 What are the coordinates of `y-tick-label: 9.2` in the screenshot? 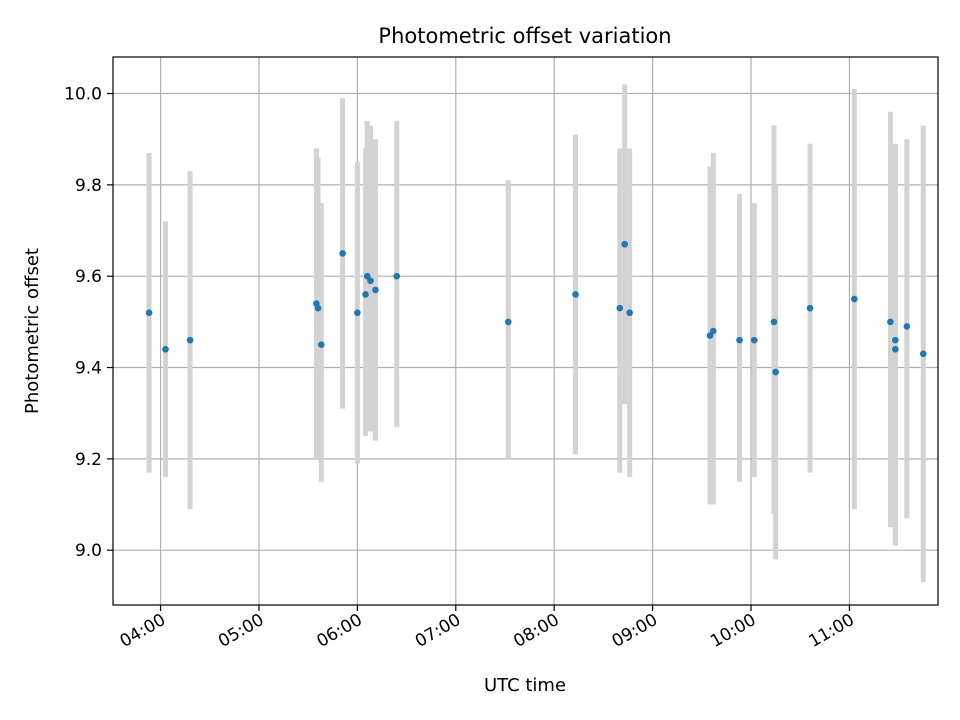 It's located at (88, 460).